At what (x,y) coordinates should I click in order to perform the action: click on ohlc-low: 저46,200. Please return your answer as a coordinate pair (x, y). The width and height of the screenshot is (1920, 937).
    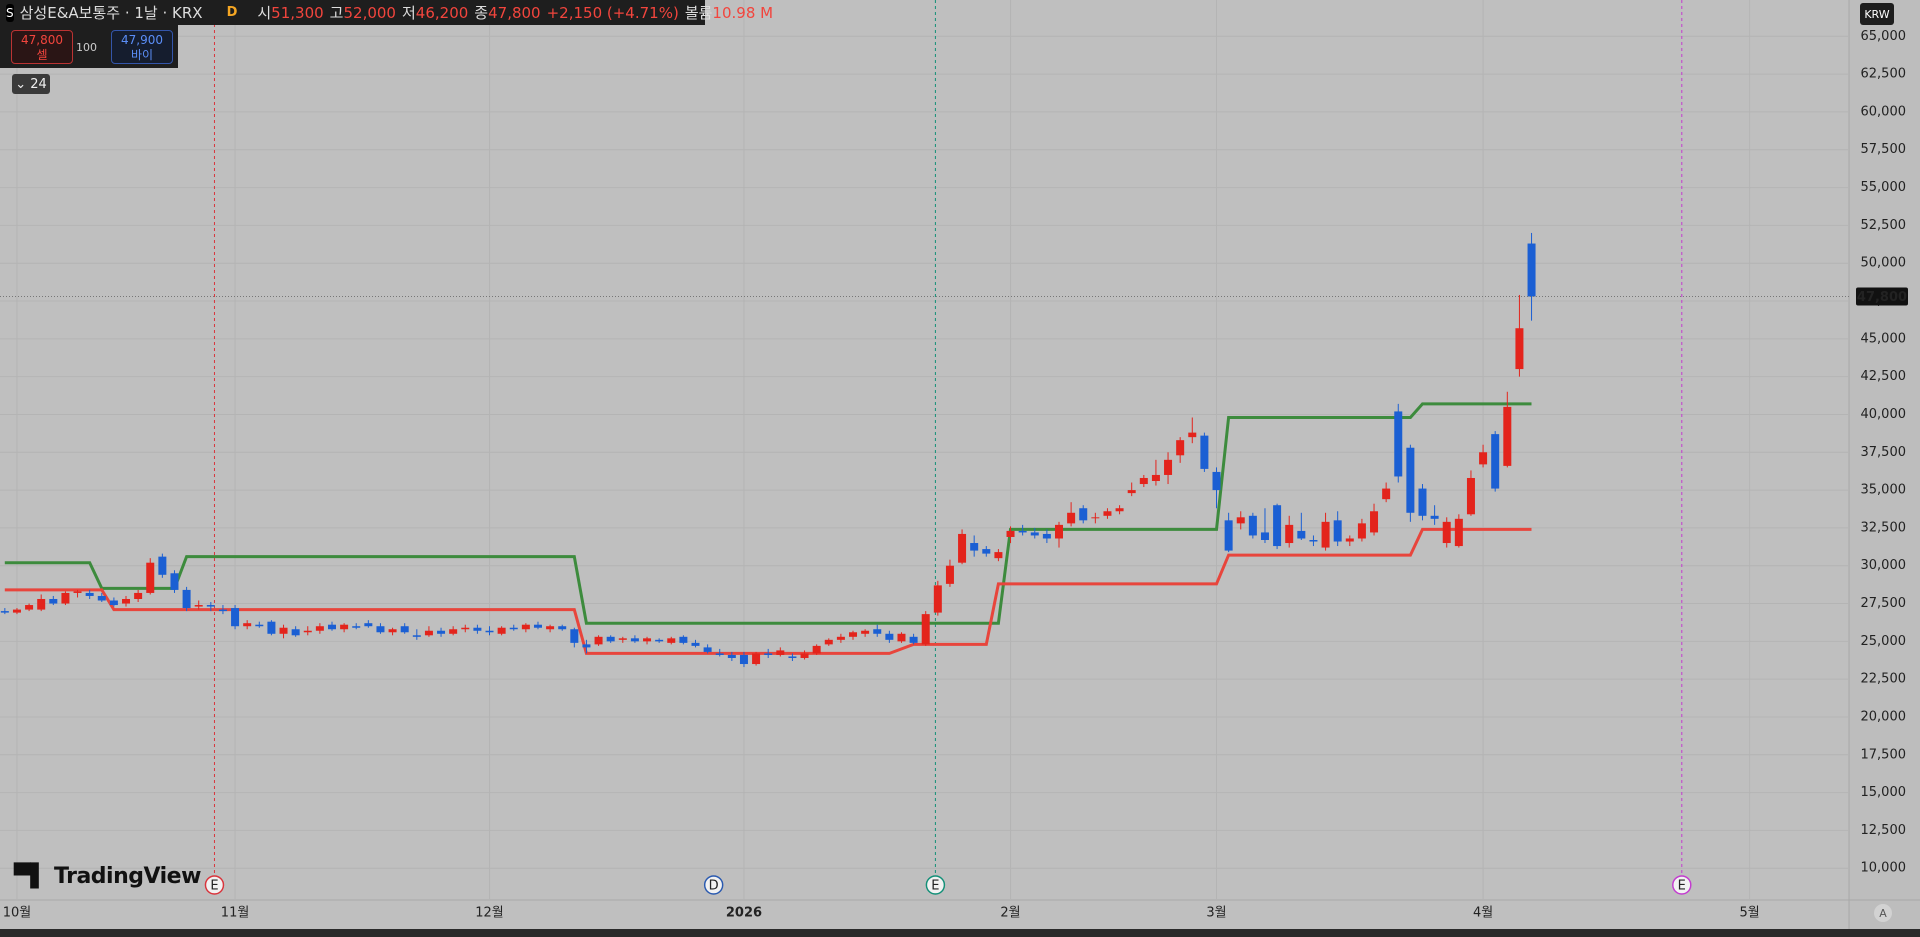
    Looking at the image, I should click on (435, 12).